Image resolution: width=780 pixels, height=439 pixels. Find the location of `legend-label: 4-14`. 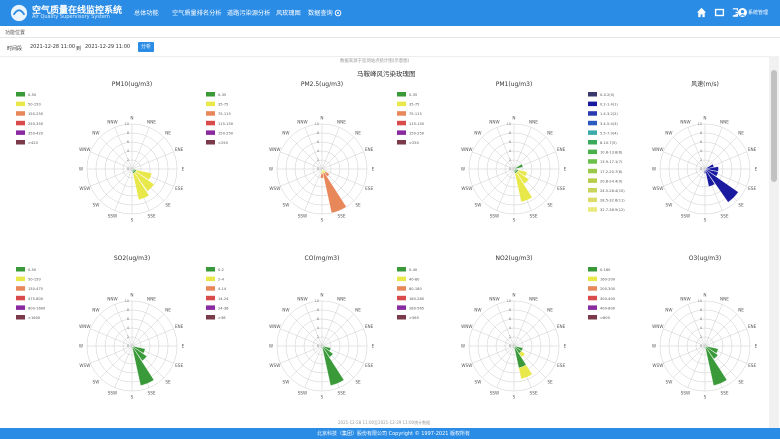

legend-label: 4-14 is located at coordinates (222, 289).